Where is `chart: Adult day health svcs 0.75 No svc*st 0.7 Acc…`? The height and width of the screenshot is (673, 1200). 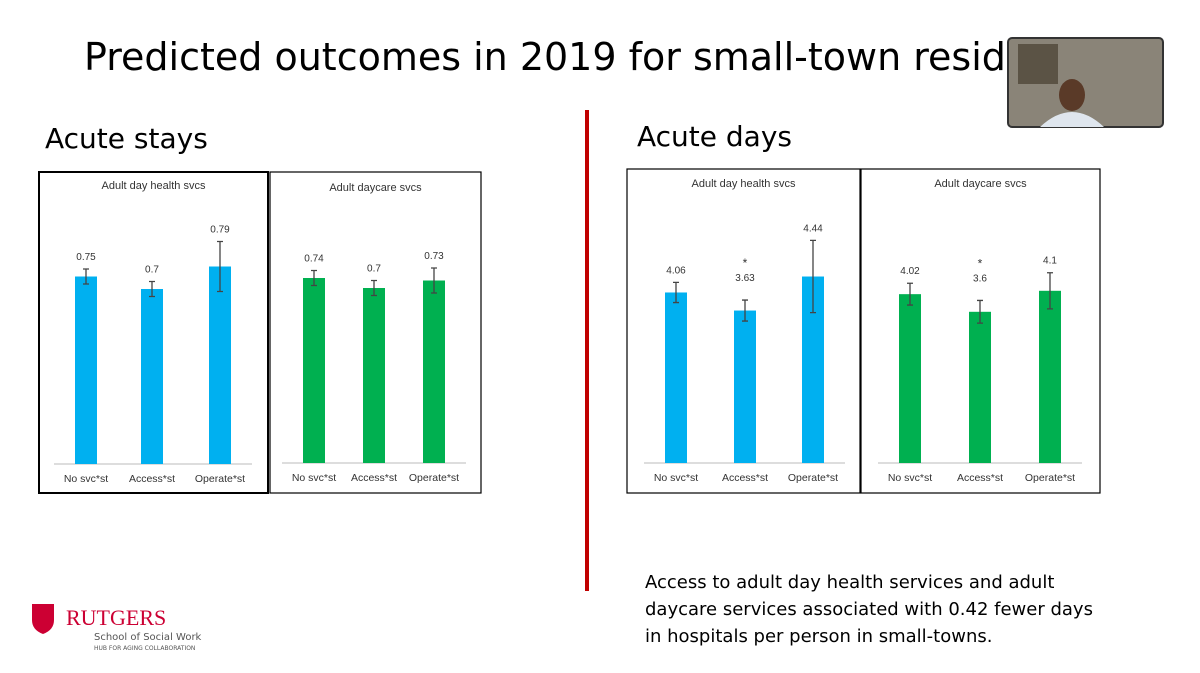 chart: Adult day health svcs 0.75 No svc*st 0.7 Acc… is located at coordinates (153, 332).